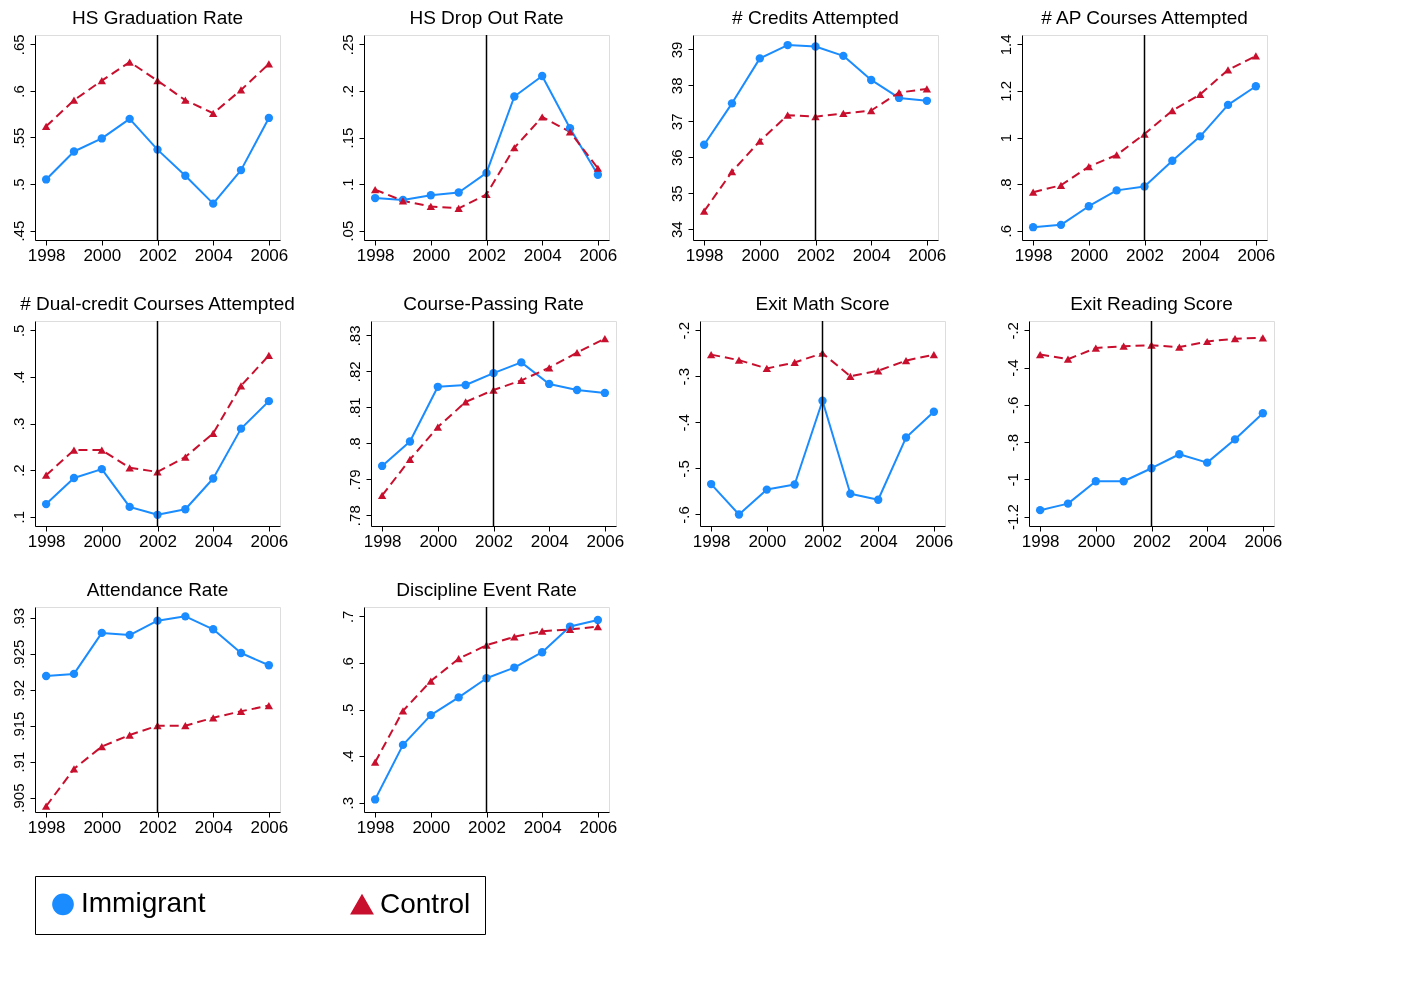 The image size is (1411, 1002). Describe the element at coordinates (683, 377) in the screenshot. I see `y-tick-label: -.3` at that location.